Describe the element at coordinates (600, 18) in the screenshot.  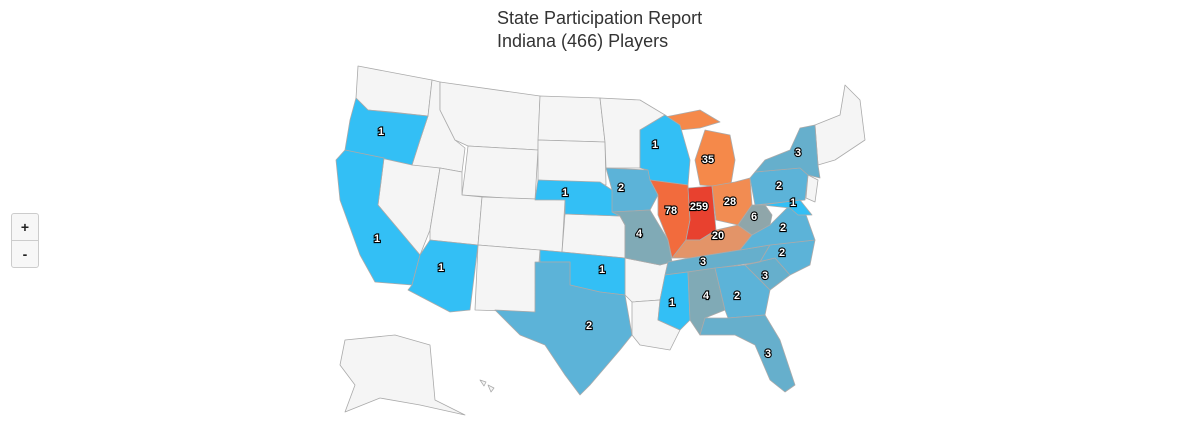
I see `title: State Participation Report` at that location.